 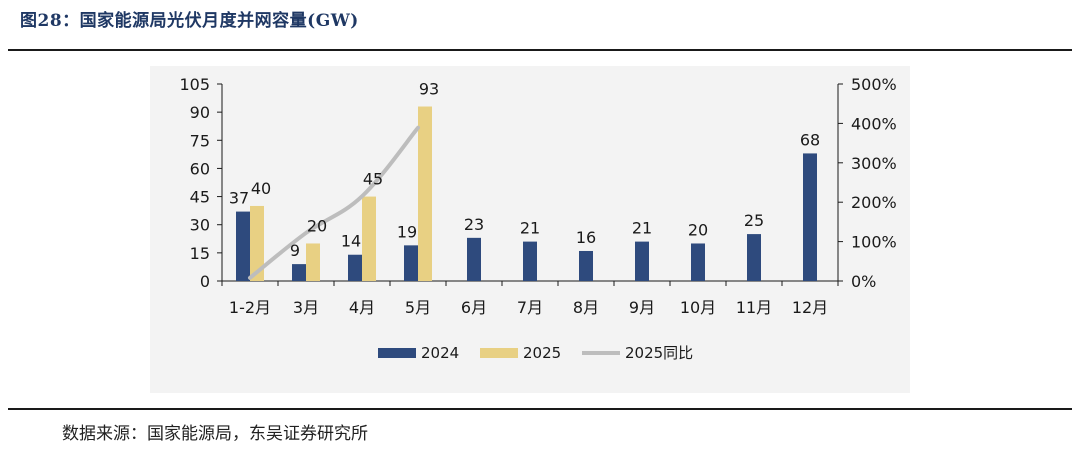 I want to click on source-note: 数据来源：国家能源局，东吴证券研究所, so click(x=215, y=434).